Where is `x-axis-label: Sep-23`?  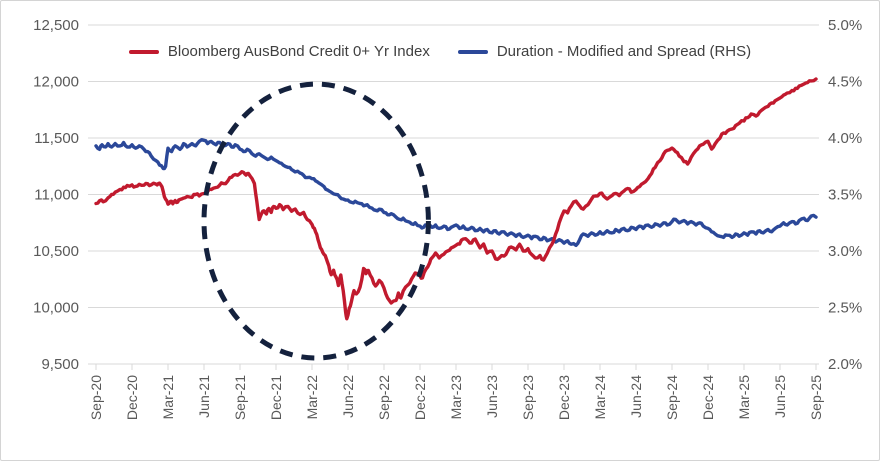 x-axis-label: Sep-23 is located at coordinates (528, 397).